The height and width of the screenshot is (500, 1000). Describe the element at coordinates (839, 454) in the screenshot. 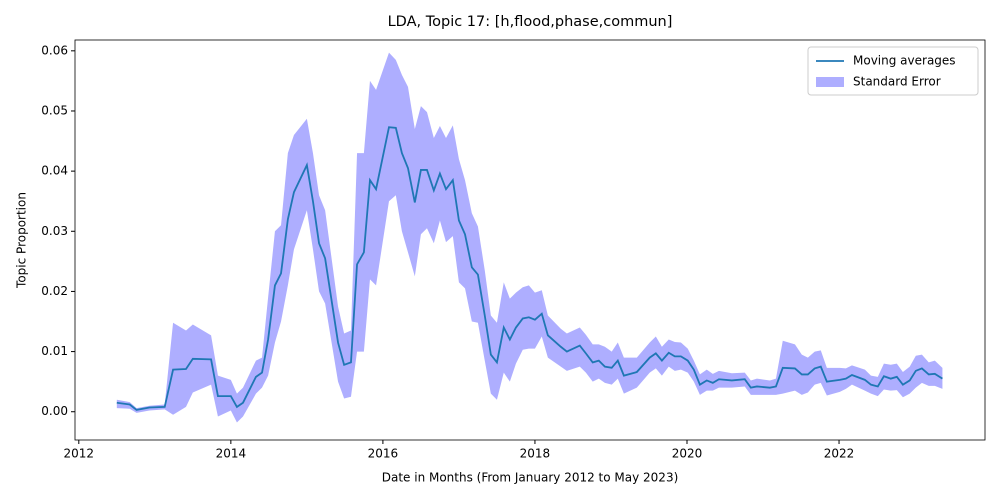

I see `x-tick-label: 2022` at that location.